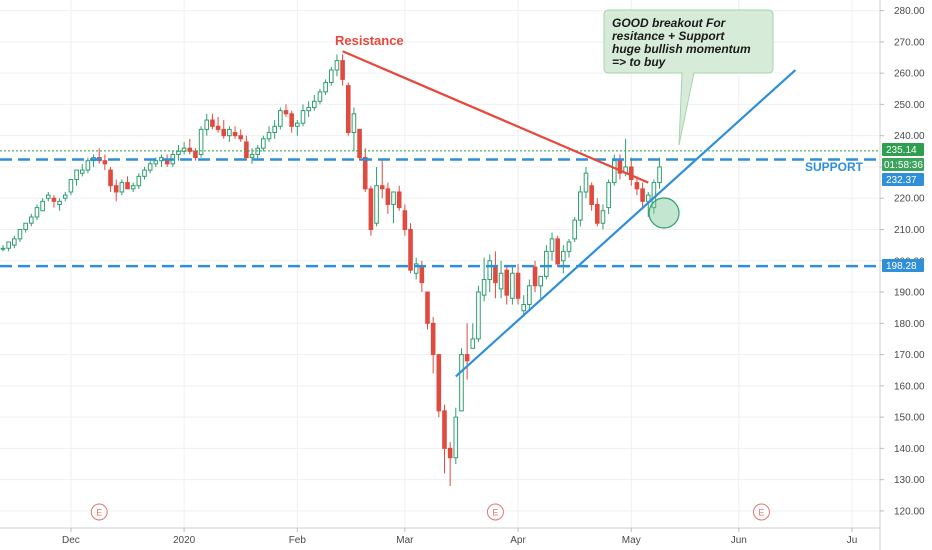  I want to click on y-tick-label: 130.00, so click(909, 480).